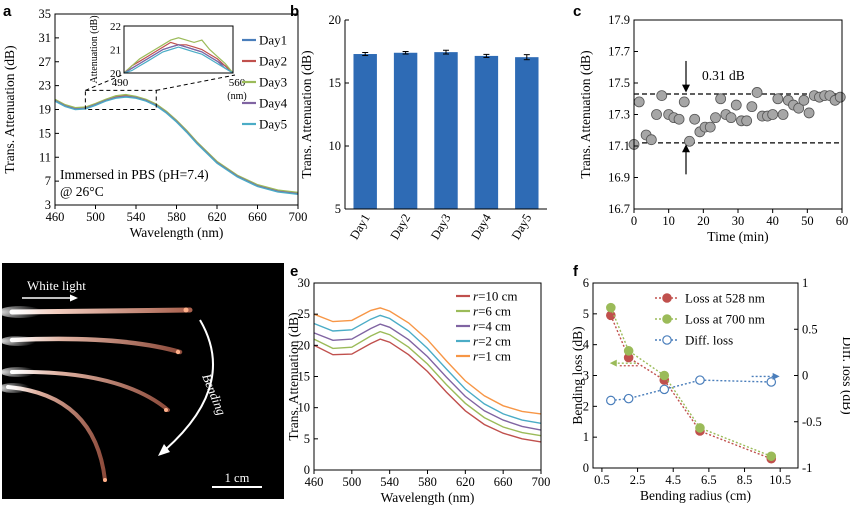 This screenshot has height=517, width=850. I want to click on legend-label: r=2 cm, so click(492, 341).